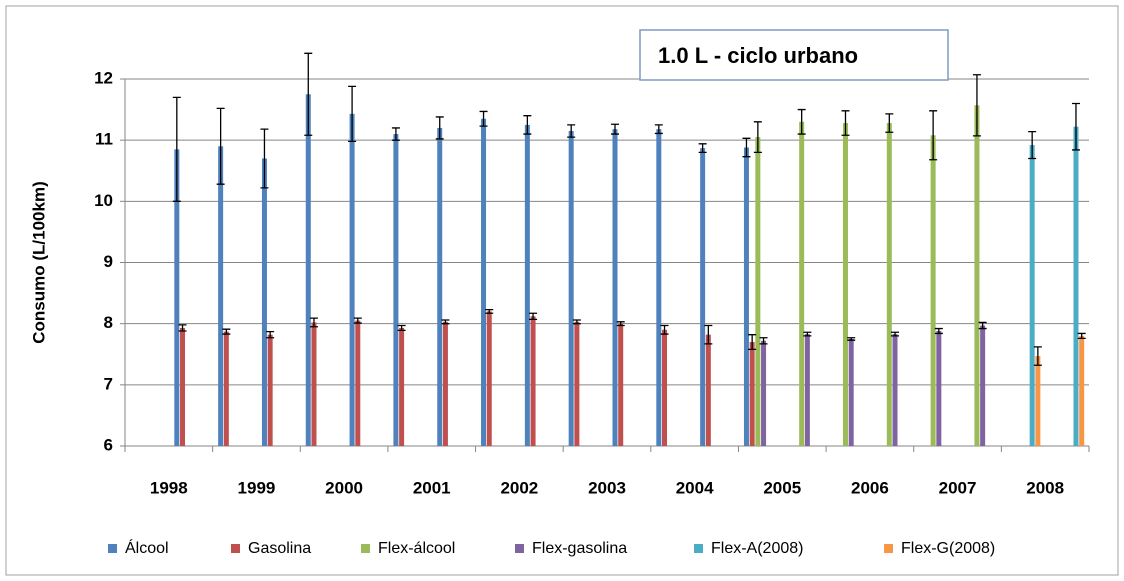  I want to click on x-tick-label: 1999, so click(257, 487).